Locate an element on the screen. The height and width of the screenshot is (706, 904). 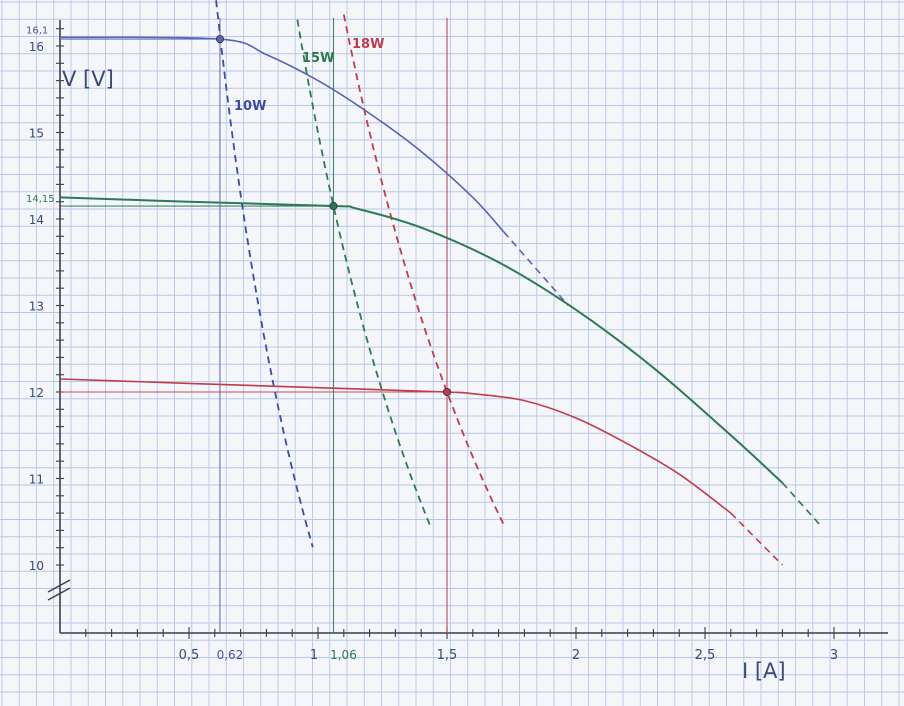
x-tick-label: 3 is located at coordinates (834, 655).